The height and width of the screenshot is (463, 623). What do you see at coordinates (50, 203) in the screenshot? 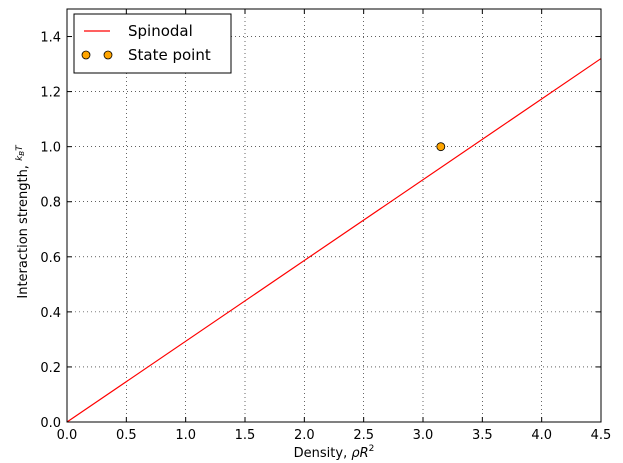
I see `y-tick-label: 0.8` at bounding box center [50, 203].